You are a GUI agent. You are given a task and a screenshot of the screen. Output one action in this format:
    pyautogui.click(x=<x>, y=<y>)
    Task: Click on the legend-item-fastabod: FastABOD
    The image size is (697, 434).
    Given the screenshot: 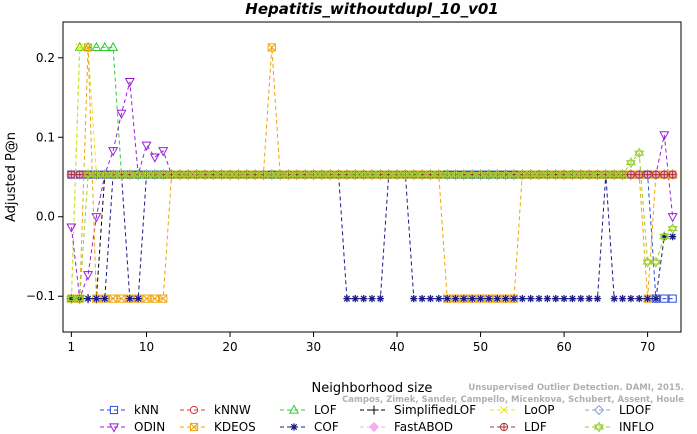 What is the action you would take?
    pyautogui.click(x=406, y=427)
    